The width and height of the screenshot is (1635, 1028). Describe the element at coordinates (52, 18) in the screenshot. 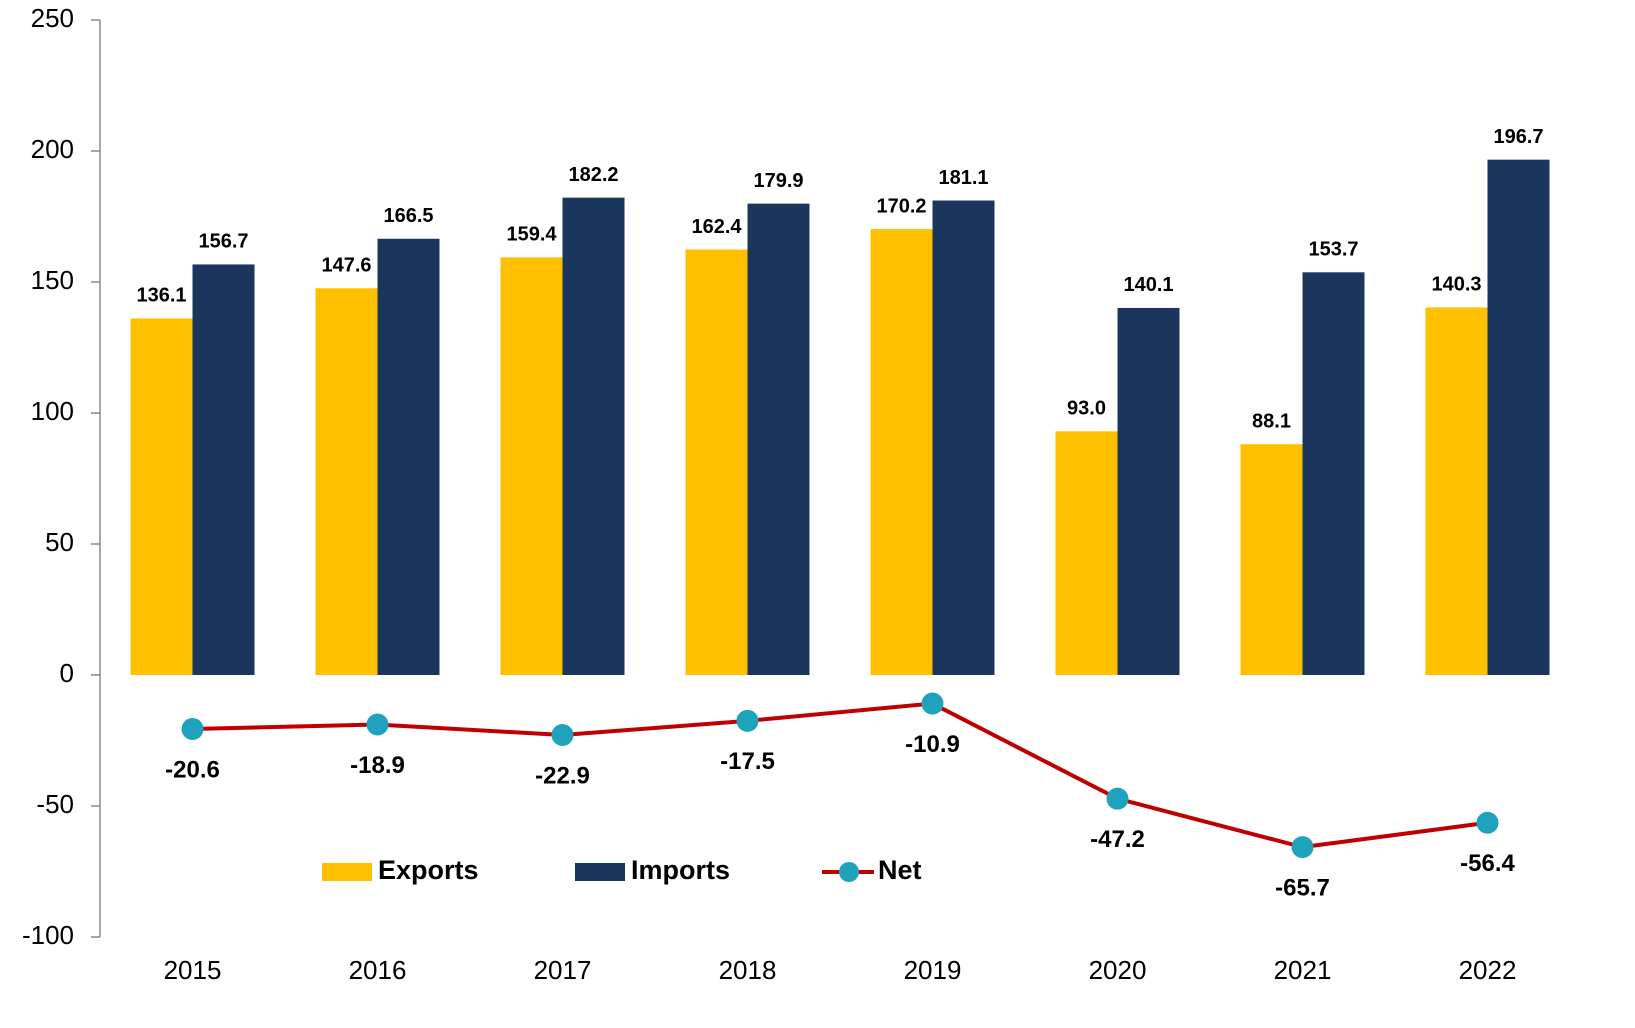

I see `y-tick-label: 250` at that location.